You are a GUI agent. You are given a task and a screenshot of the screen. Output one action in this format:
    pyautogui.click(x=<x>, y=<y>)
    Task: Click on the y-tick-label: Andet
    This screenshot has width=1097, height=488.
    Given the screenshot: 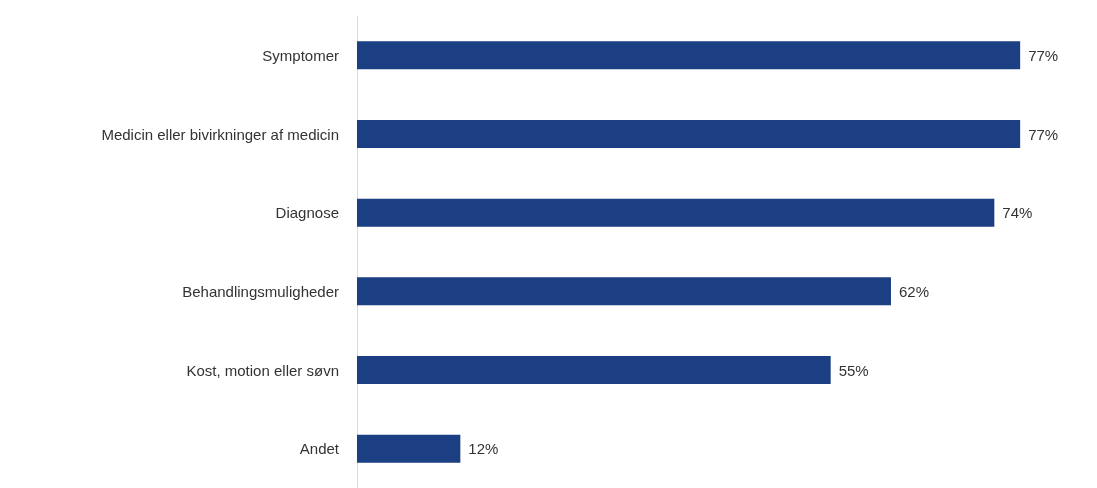 What is the action you would take?
    pyautogui.click(x=319, y=449)
    